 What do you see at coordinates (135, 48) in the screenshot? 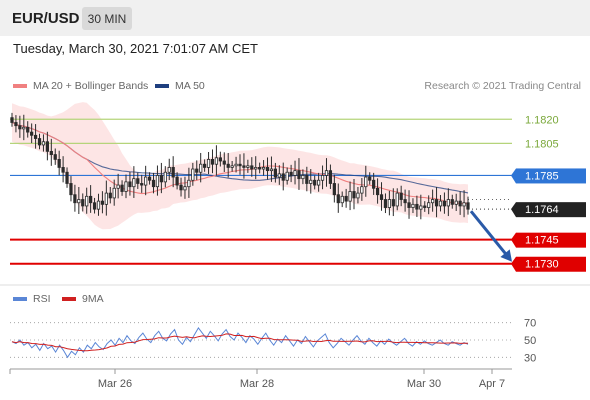
I see `datetime-label: Tuesday, March 30, 2021 7:01:07 AM CET` at bounding box center [135, 48].